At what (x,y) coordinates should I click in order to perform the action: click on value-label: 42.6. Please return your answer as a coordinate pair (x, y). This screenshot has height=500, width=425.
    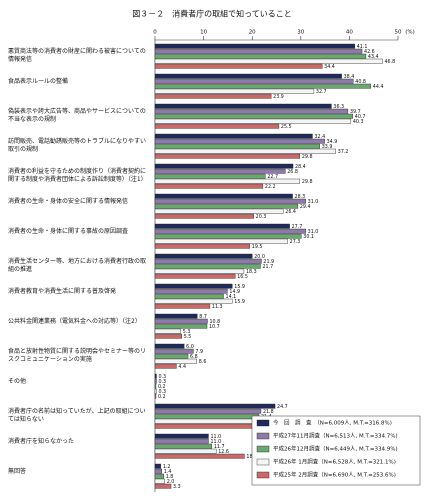
    Looking at the image, I should click on (369, 52).